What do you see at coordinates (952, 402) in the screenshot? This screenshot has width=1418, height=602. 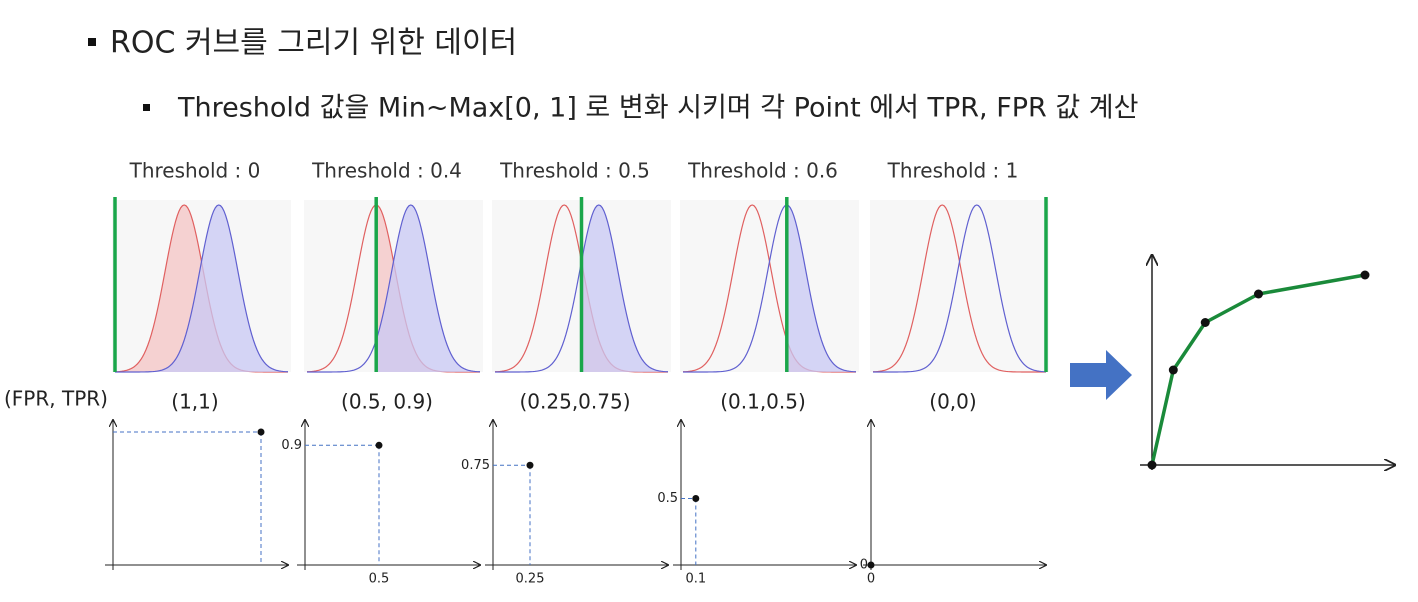 I see `pair-label: (0,0)` at bounding box center [952, 402].